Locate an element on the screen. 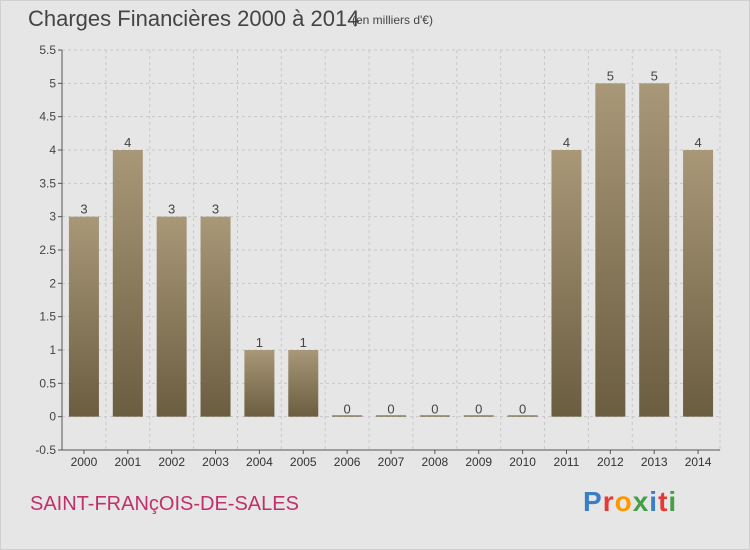 The width and height of the screenshot is (750, 550). x-tick-label: 2002 is located at coordinates (171, 462).